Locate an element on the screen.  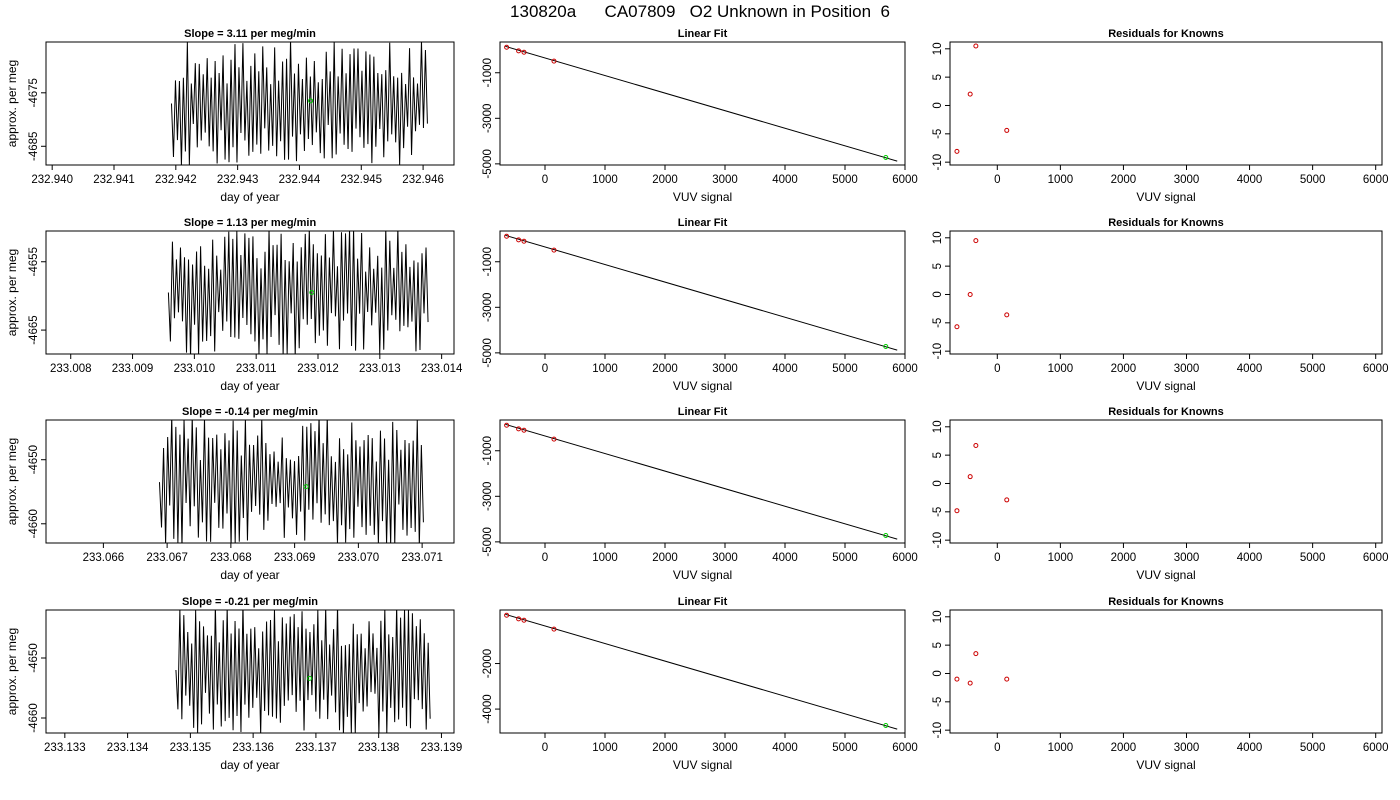
panel-2-timeseries-unknown-marker is located at coordinates (312, 292).